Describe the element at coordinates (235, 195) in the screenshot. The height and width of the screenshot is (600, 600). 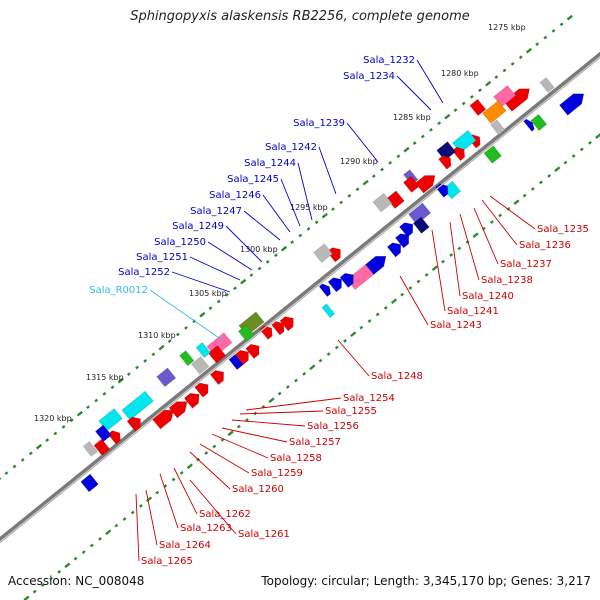
I see `gene-label: Sala_1246` at that location.